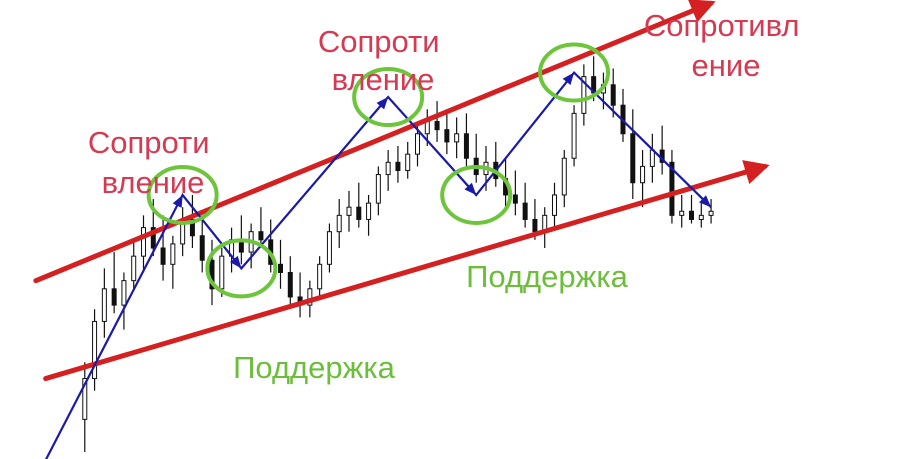 The height and width of the screenshot is (459, 898). I want to click on support-label-1: Поддержка, so click(314, 367).